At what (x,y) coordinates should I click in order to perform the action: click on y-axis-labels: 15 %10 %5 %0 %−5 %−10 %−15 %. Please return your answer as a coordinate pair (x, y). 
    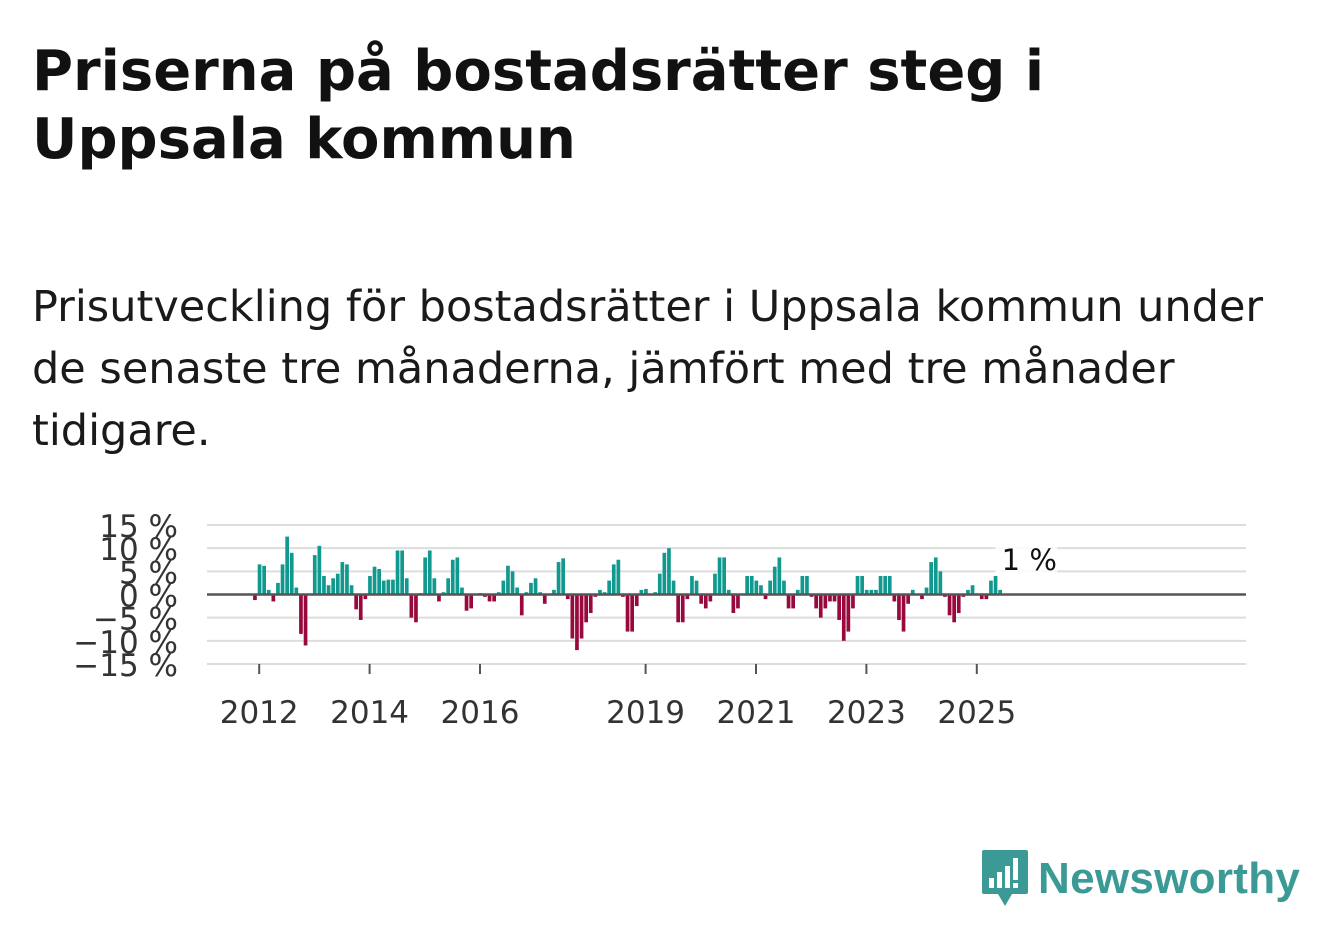
    Looking at the image, I should click on (125, 596).